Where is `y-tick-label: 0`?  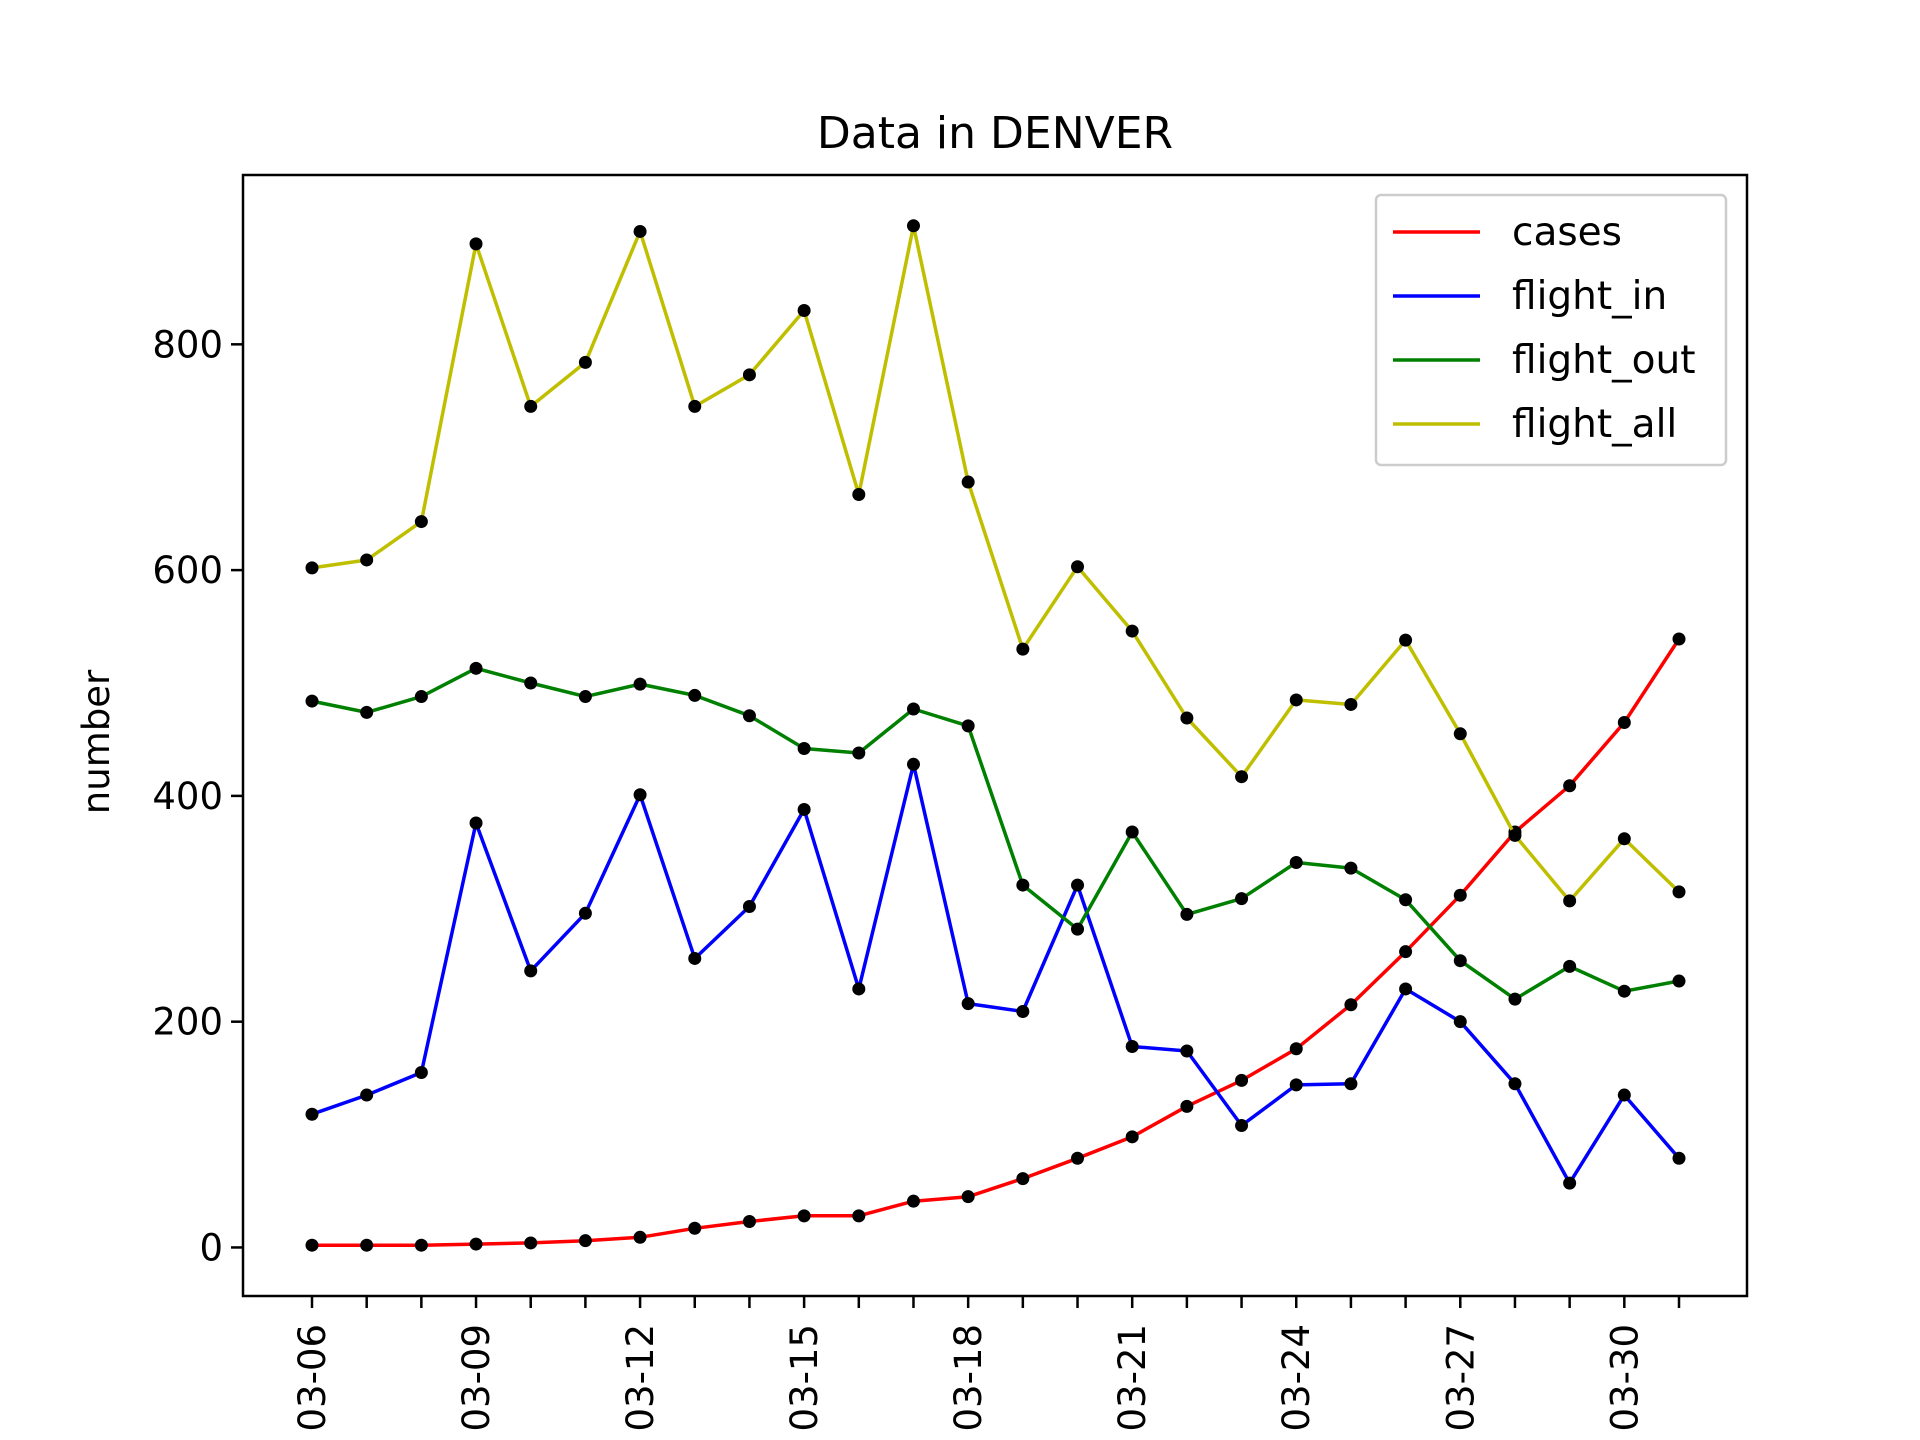 y-tick-label: 0 is located at coordinates (211, 1247).